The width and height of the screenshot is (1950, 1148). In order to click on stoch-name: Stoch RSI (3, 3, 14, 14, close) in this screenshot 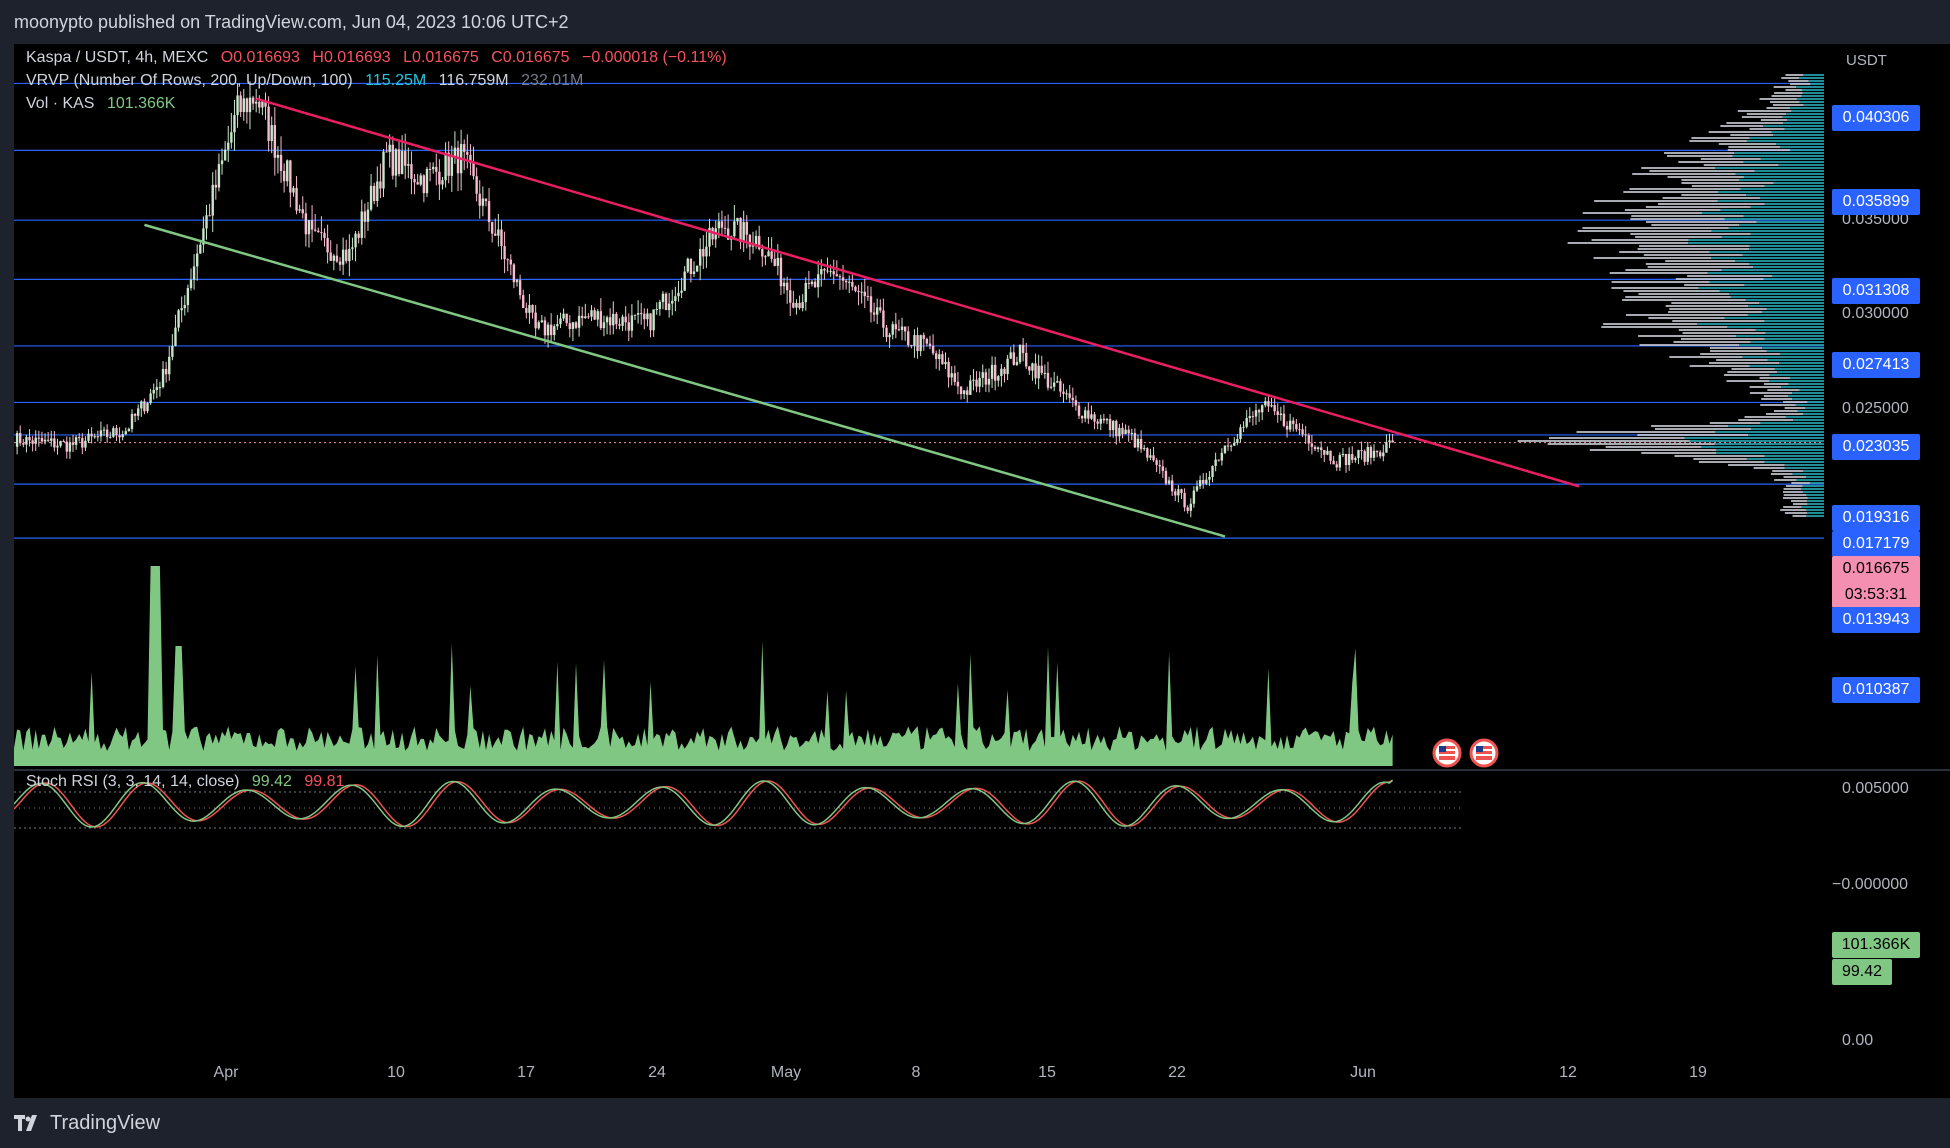, I will do `click(133, 781)`.